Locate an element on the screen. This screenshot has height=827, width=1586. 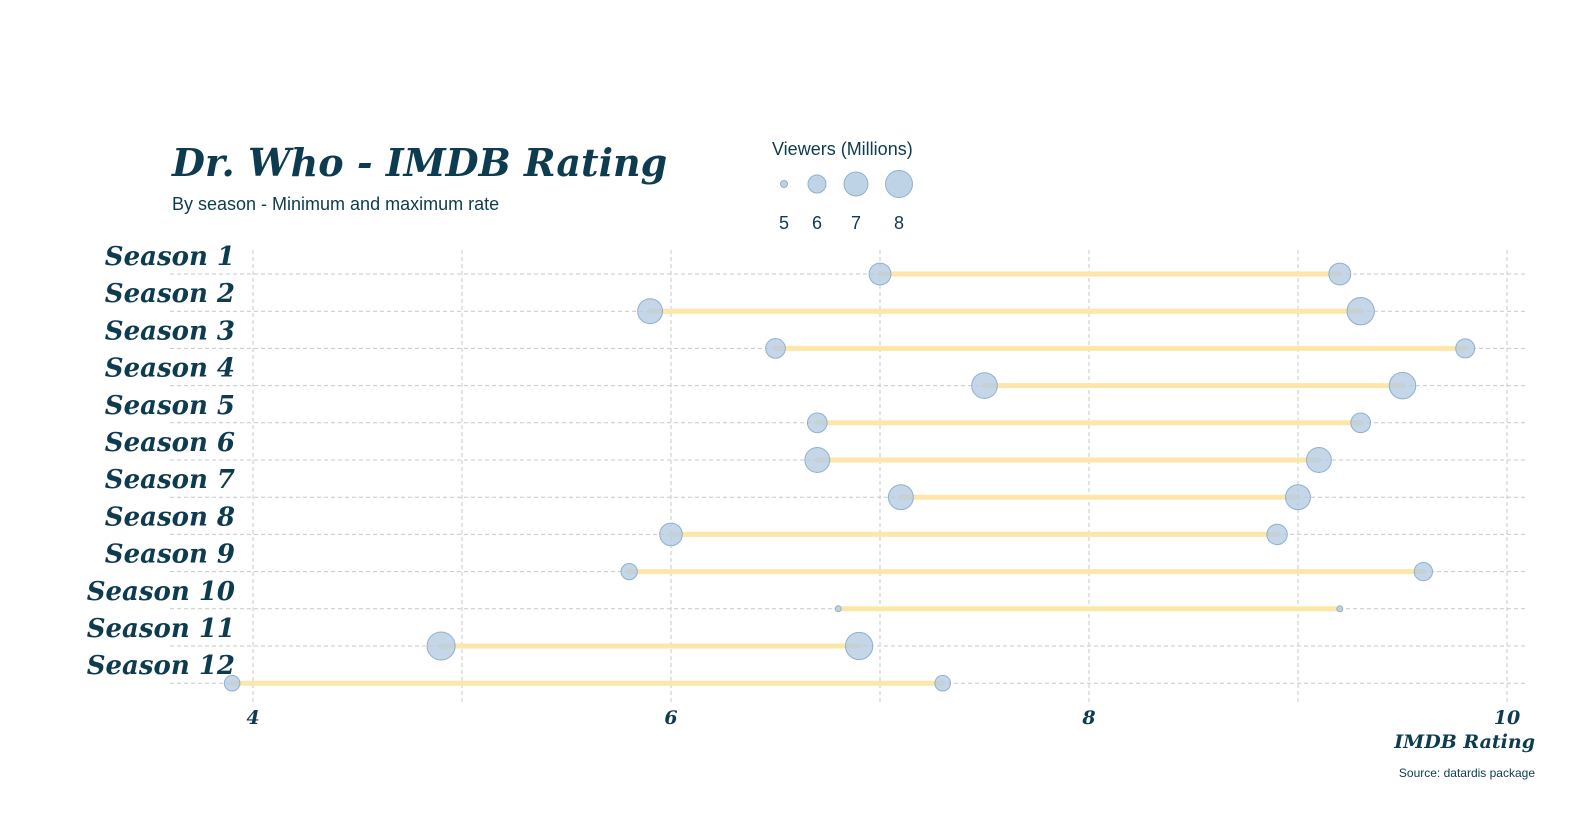
chart-title: Dr. Who - IMDB Rating is located at coordinates (419, 162).